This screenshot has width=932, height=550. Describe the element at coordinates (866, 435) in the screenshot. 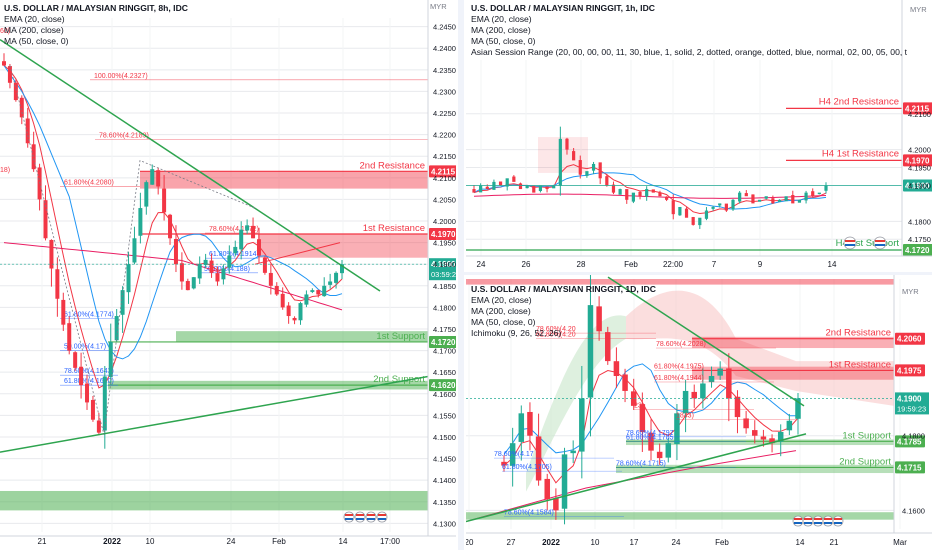

I see `level-label: 1st Support` at that location.